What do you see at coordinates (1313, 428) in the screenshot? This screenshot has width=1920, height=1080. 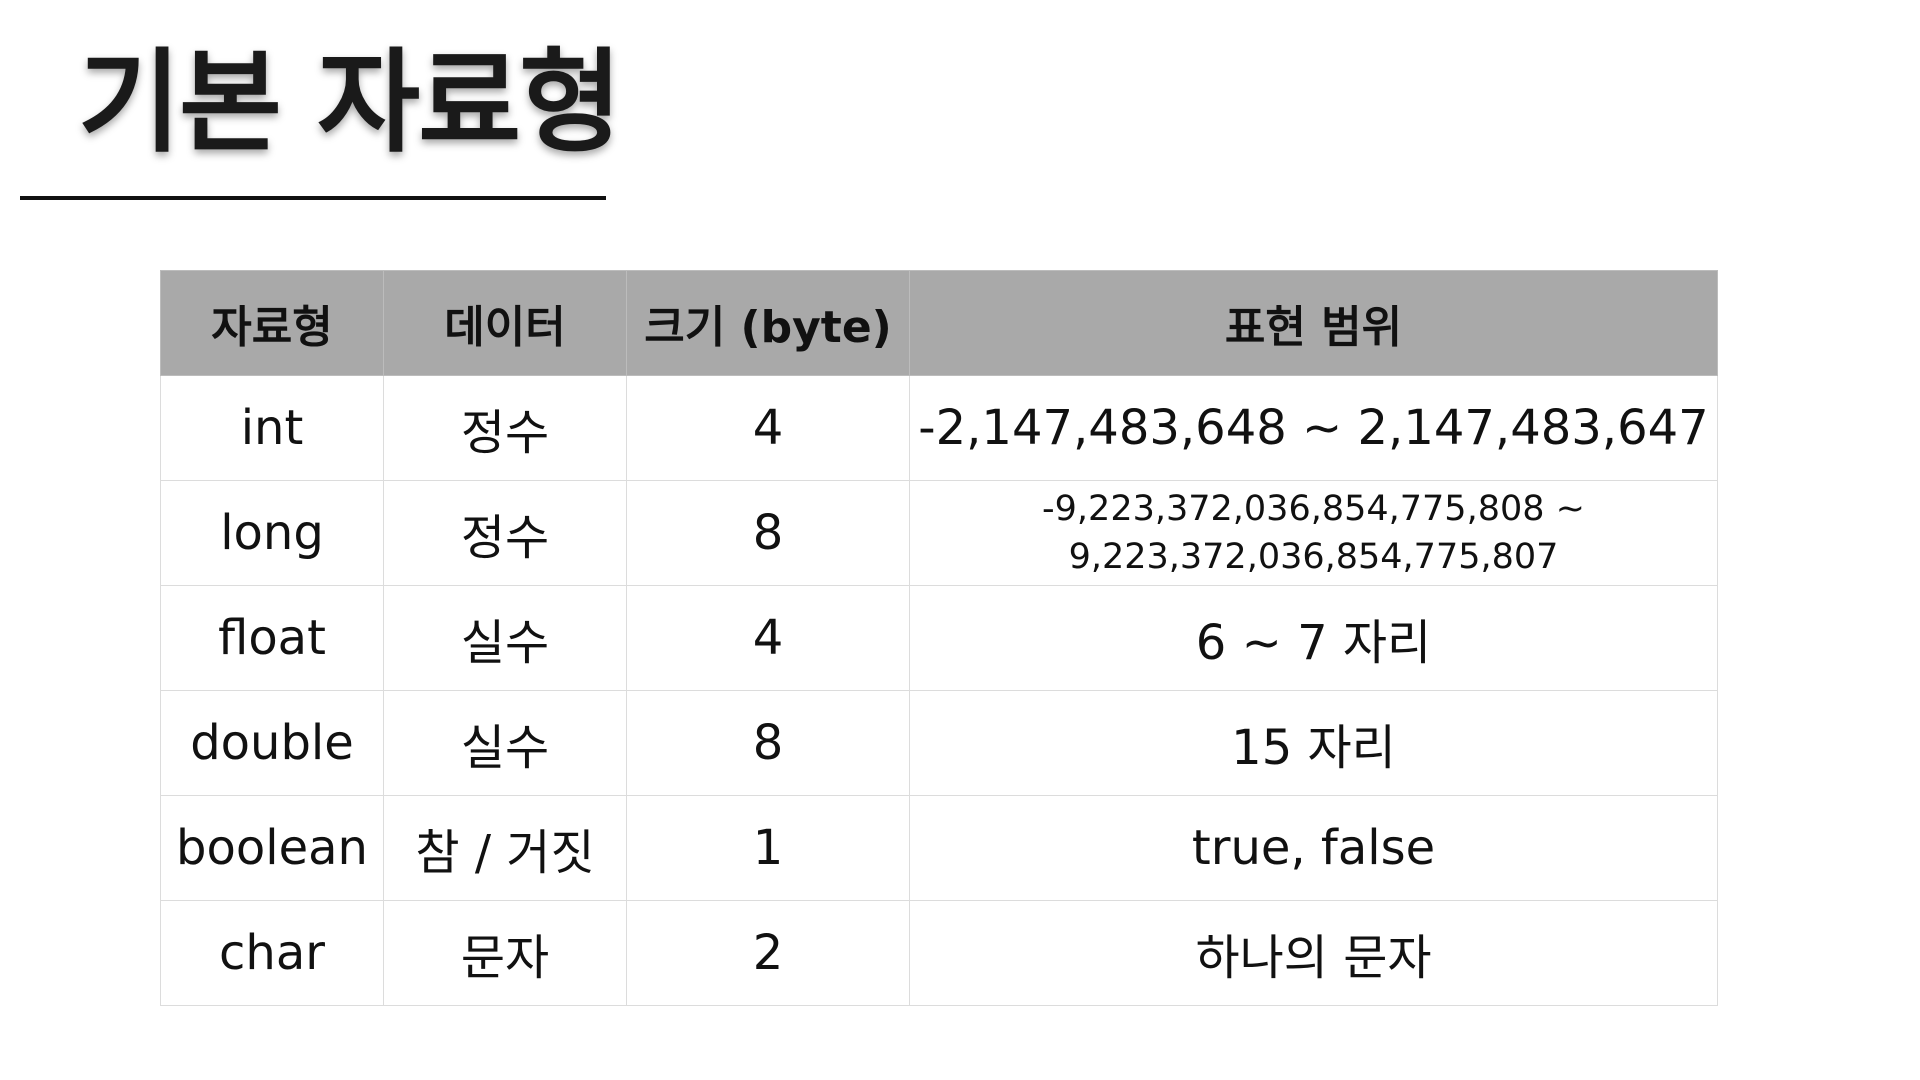 I see `cell-range: -2,147,483,648 ~ 2,147,483,647` at bounding box center [1313, 428].